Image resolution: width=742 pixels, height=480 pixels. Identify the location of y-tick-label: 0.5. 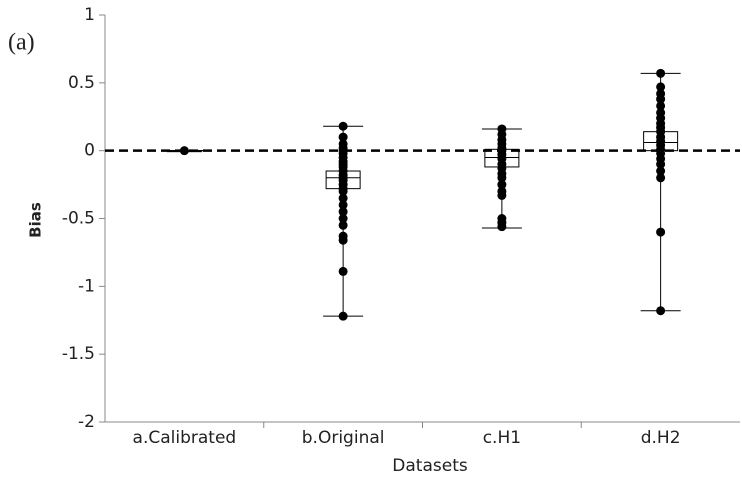
(81, 83).